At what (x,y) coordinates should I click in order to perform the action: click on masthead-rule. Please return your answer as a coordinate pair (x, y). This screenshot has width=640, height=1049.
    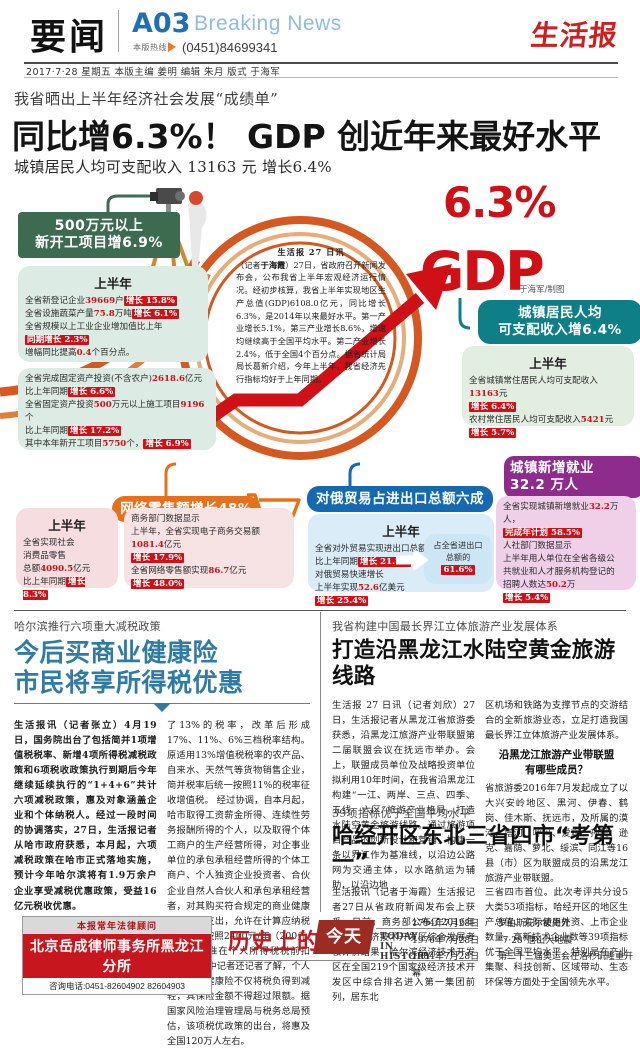
    Looking at the image, I should click on (321, 63).